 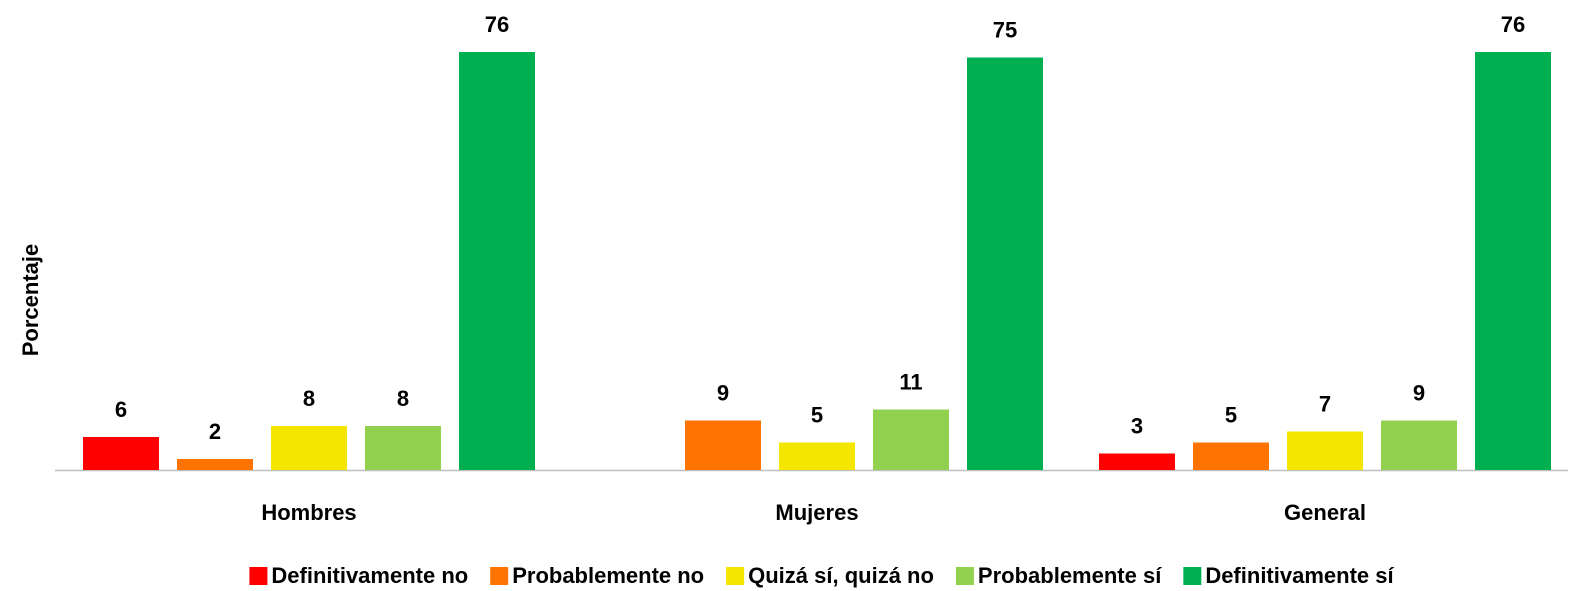 What do you see at coordinates (910, 381) in the screenshot?
I see `data-label: 11` at bounding box center [910, 381].